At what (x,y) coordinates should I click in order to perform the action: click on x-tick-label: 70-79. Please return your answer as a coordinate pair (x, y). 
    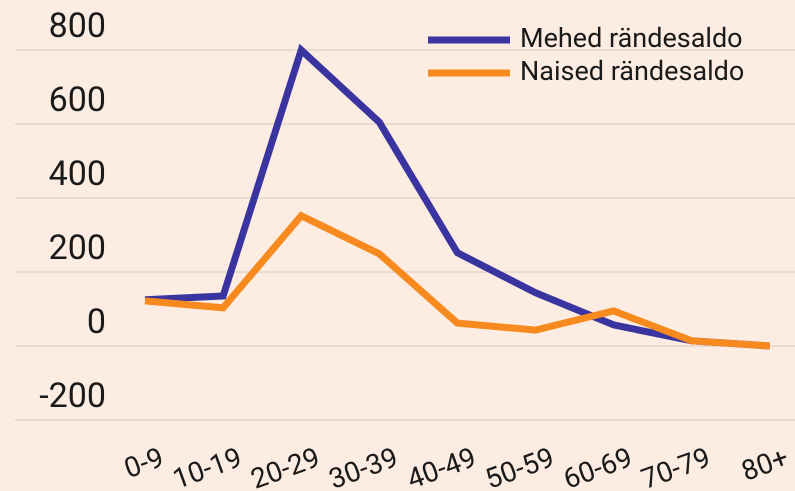
    Looking at the image, I should click on (676, 466).